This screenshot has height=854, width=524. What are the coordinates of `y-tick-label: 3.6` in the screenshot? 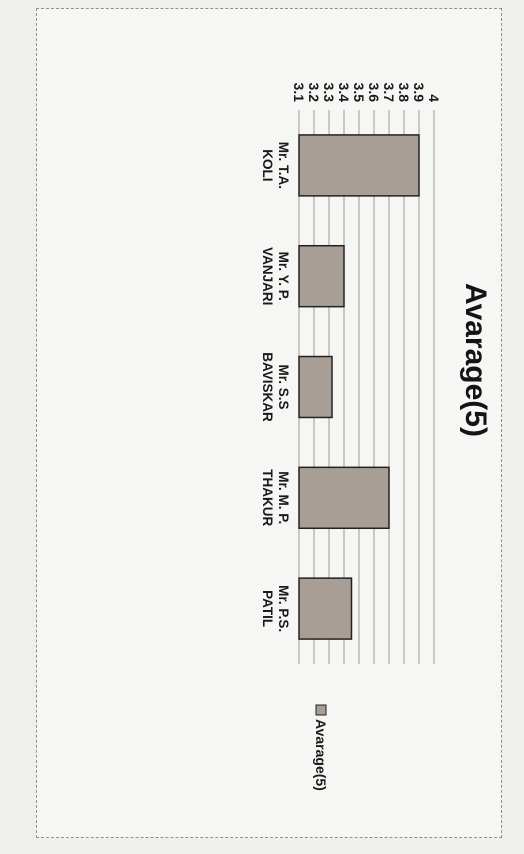 It's located at (374, 93).